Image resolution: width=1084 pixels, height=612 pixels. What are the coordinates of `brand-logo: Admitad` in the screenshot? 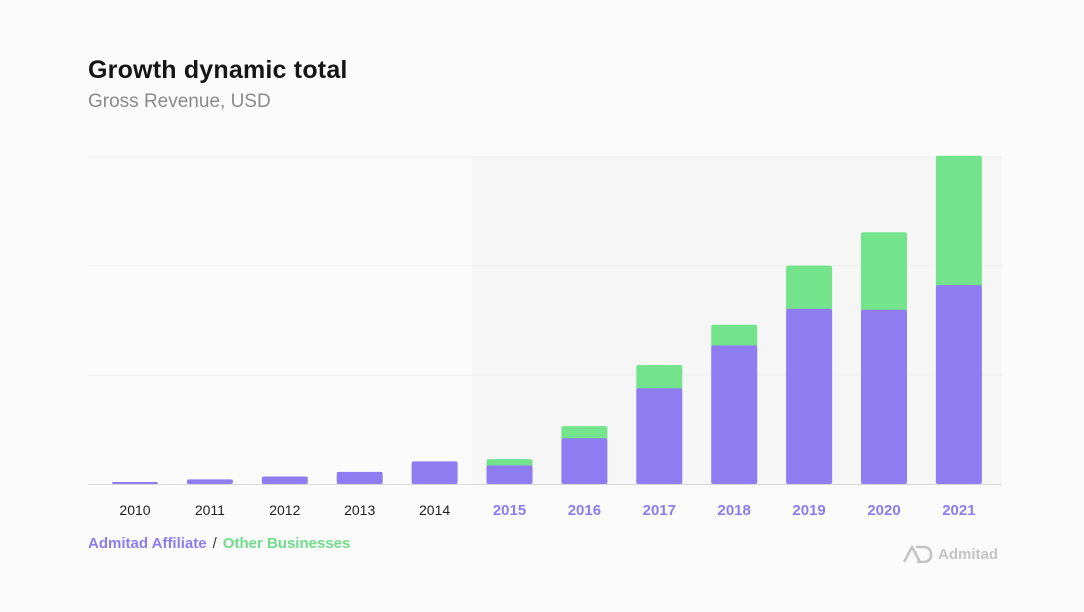 It's located at (950, 554).